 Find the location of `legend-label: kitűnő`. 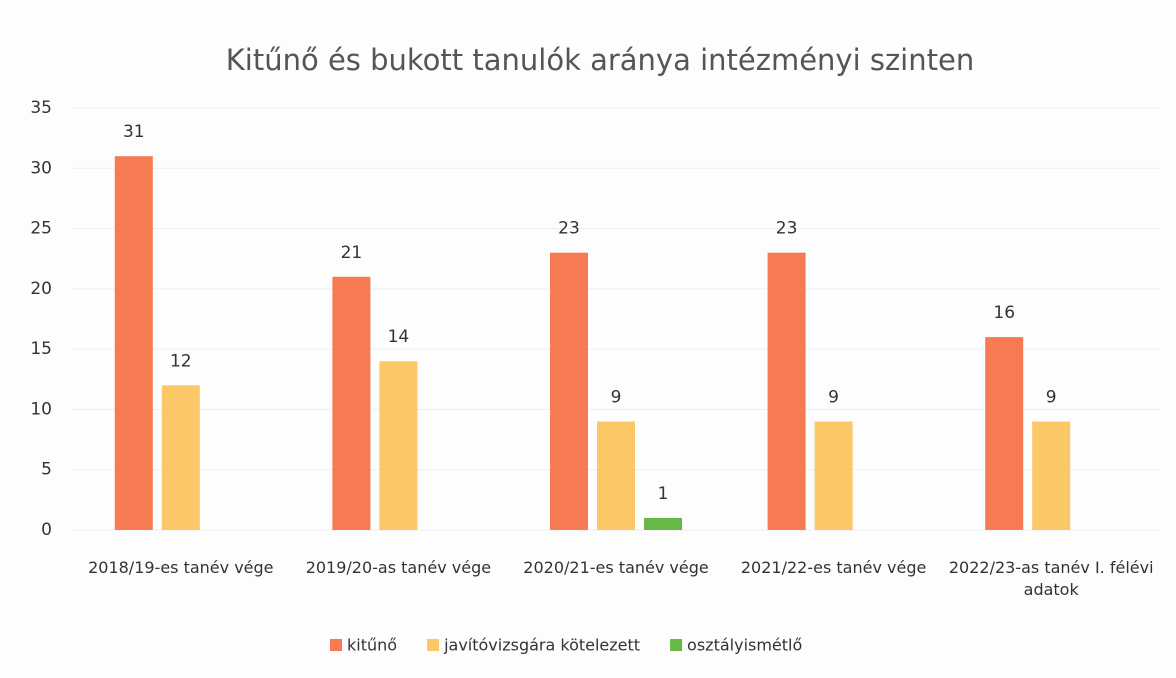

legend-label: kitűnő is located at coordinates (372, 645).